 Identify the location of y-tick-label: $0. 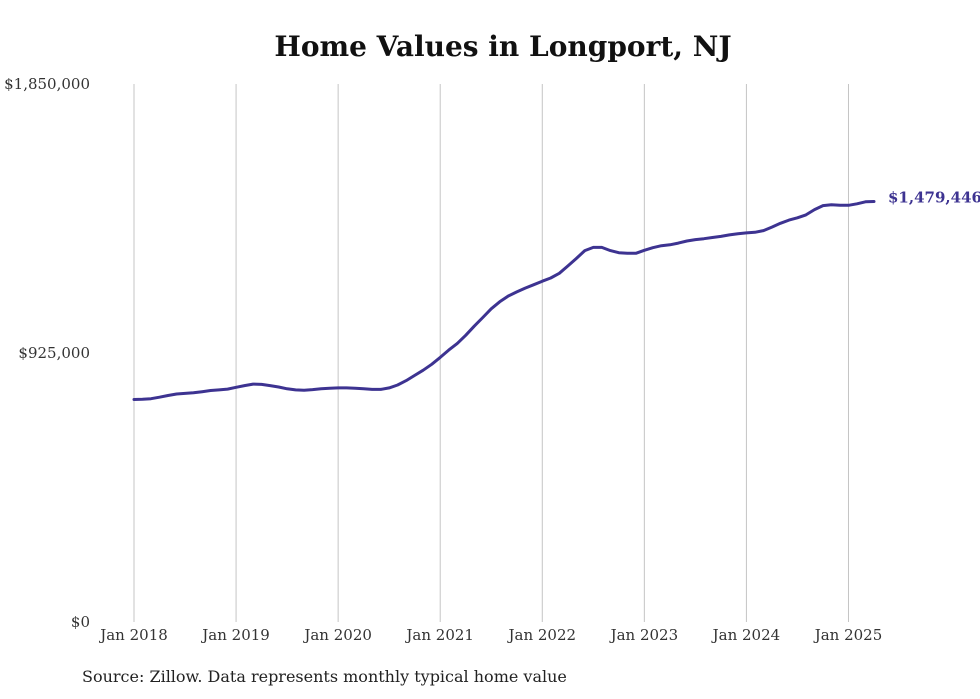
(80, 622).